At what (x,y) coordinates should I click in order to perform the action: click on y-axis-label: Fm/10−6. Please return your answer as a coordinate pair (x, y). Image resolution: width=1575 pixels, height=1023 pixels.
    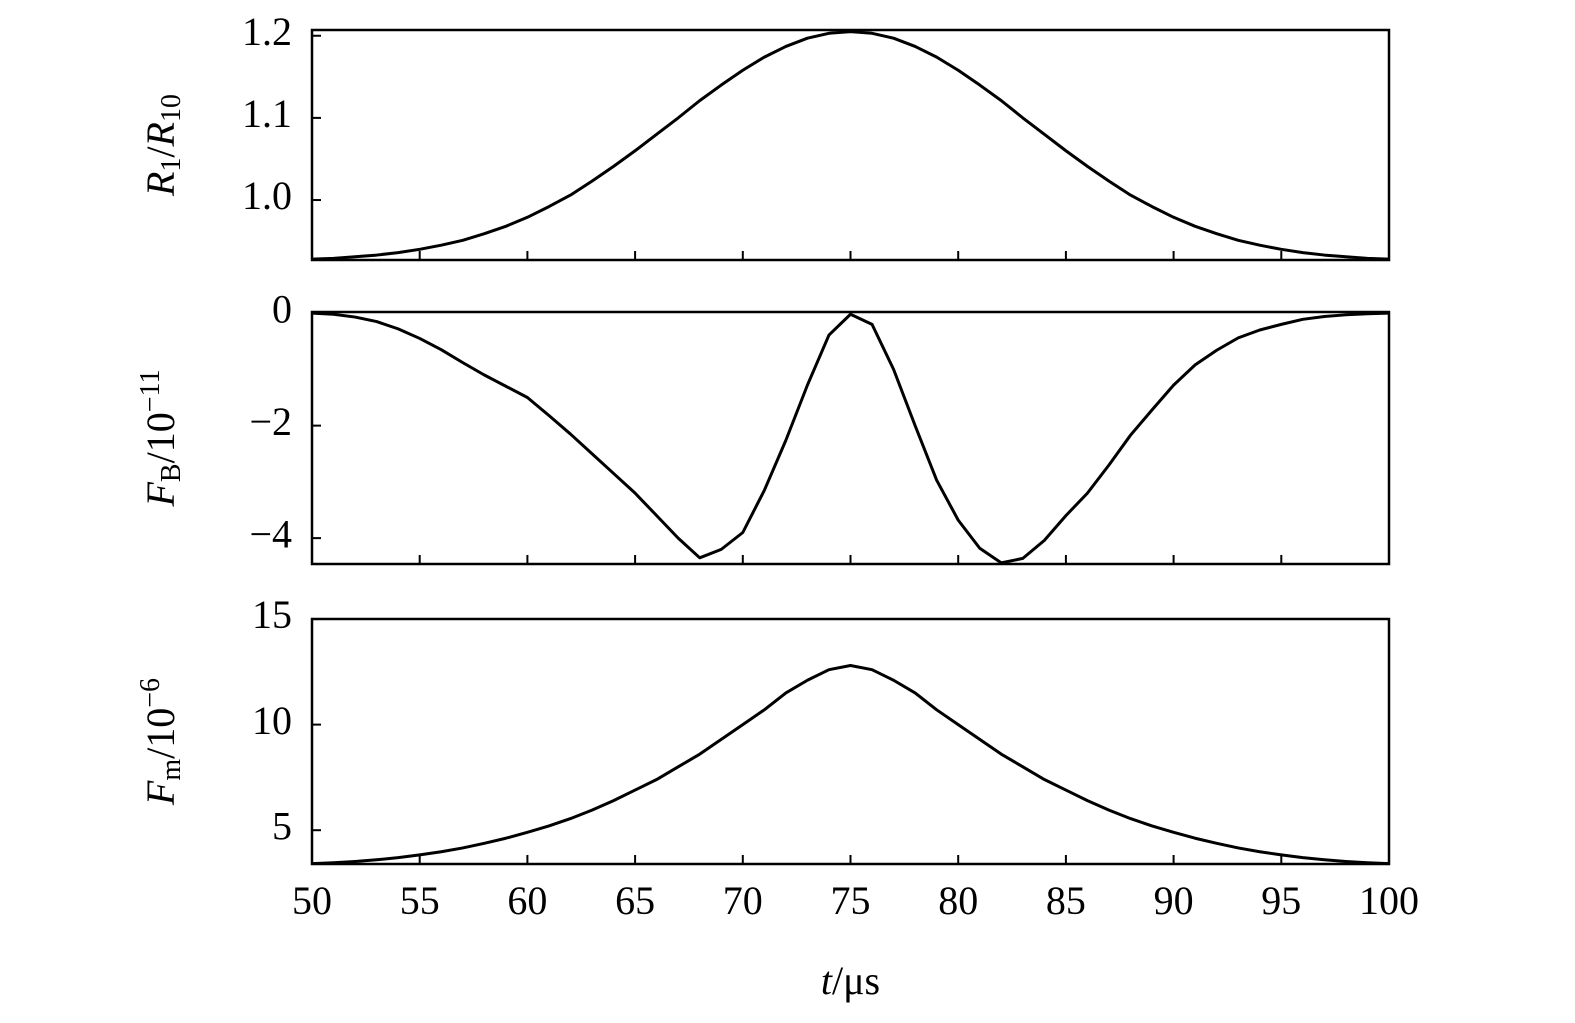
    Looking at the image, I should click on (161, 742).